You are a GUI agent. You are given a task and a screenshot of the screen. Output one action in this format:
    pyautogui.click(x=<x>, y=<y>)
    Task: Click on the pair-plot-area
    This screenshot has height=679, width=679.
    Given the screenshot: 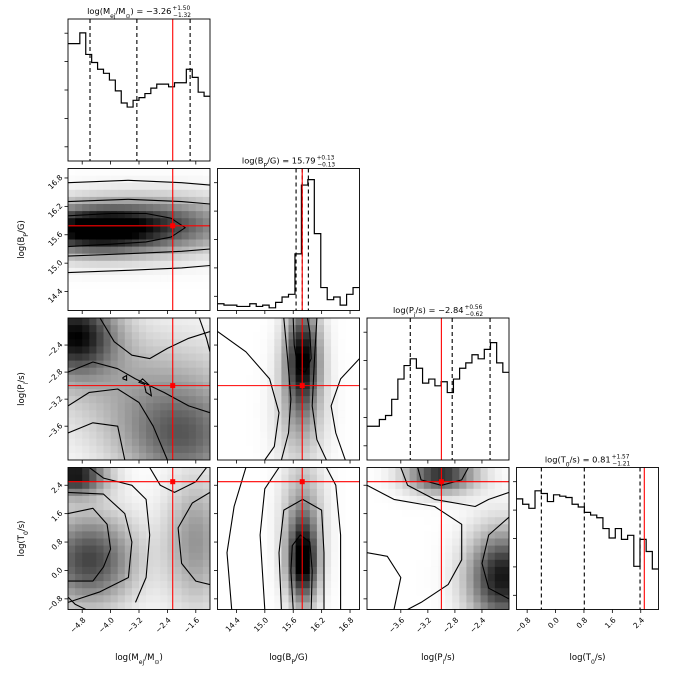 What is the action you would take?
    pyautogui.click(x=288, y=389)
    